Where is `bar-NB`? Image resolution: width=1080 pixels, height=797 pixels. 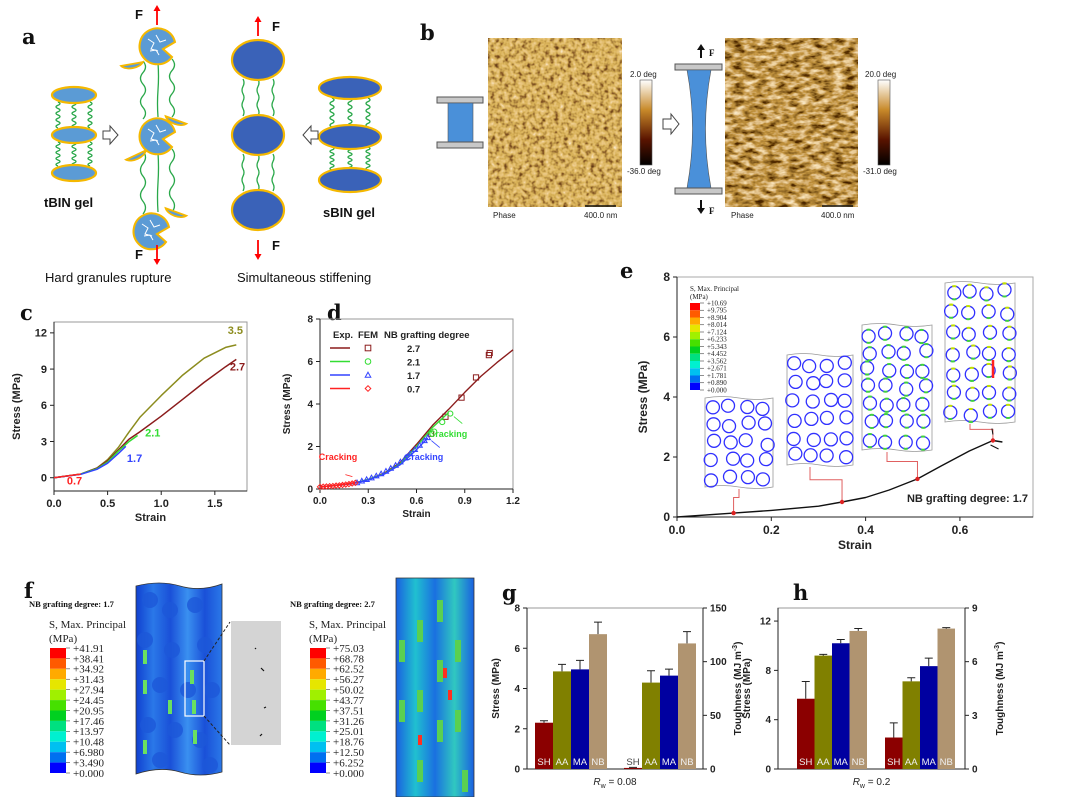
bar-NB is located at coordinates (858, 699).